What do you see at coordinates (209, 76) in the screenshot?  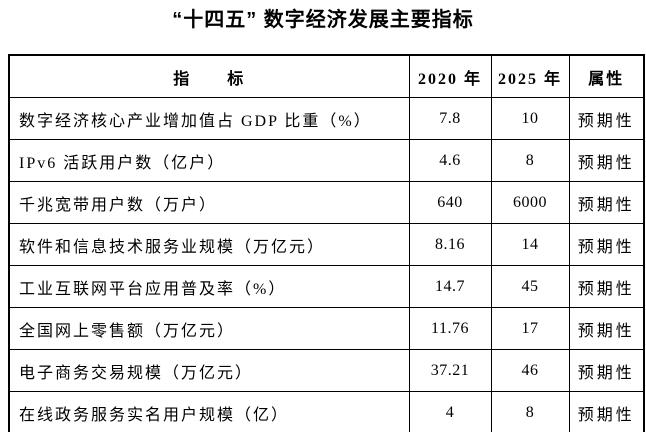 I see `header-indicator: 指 标` at bounding box center [209, 76].